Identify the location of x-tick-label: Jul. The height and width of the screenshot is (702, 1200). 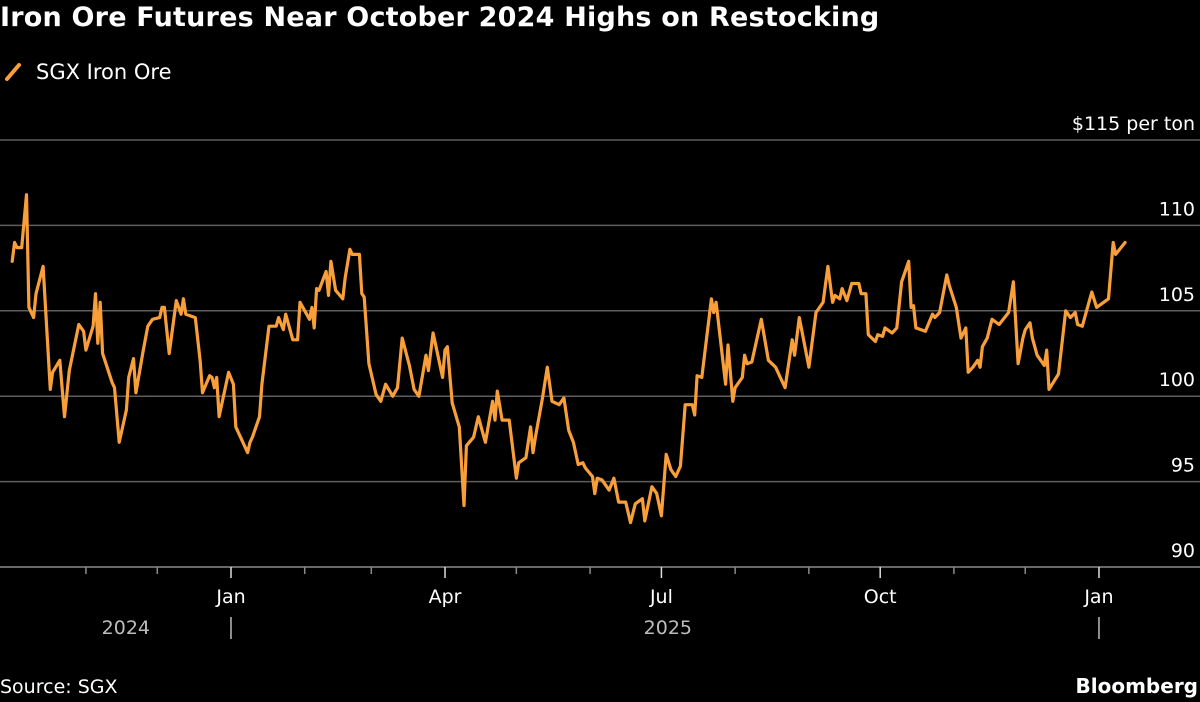
(661, 597).